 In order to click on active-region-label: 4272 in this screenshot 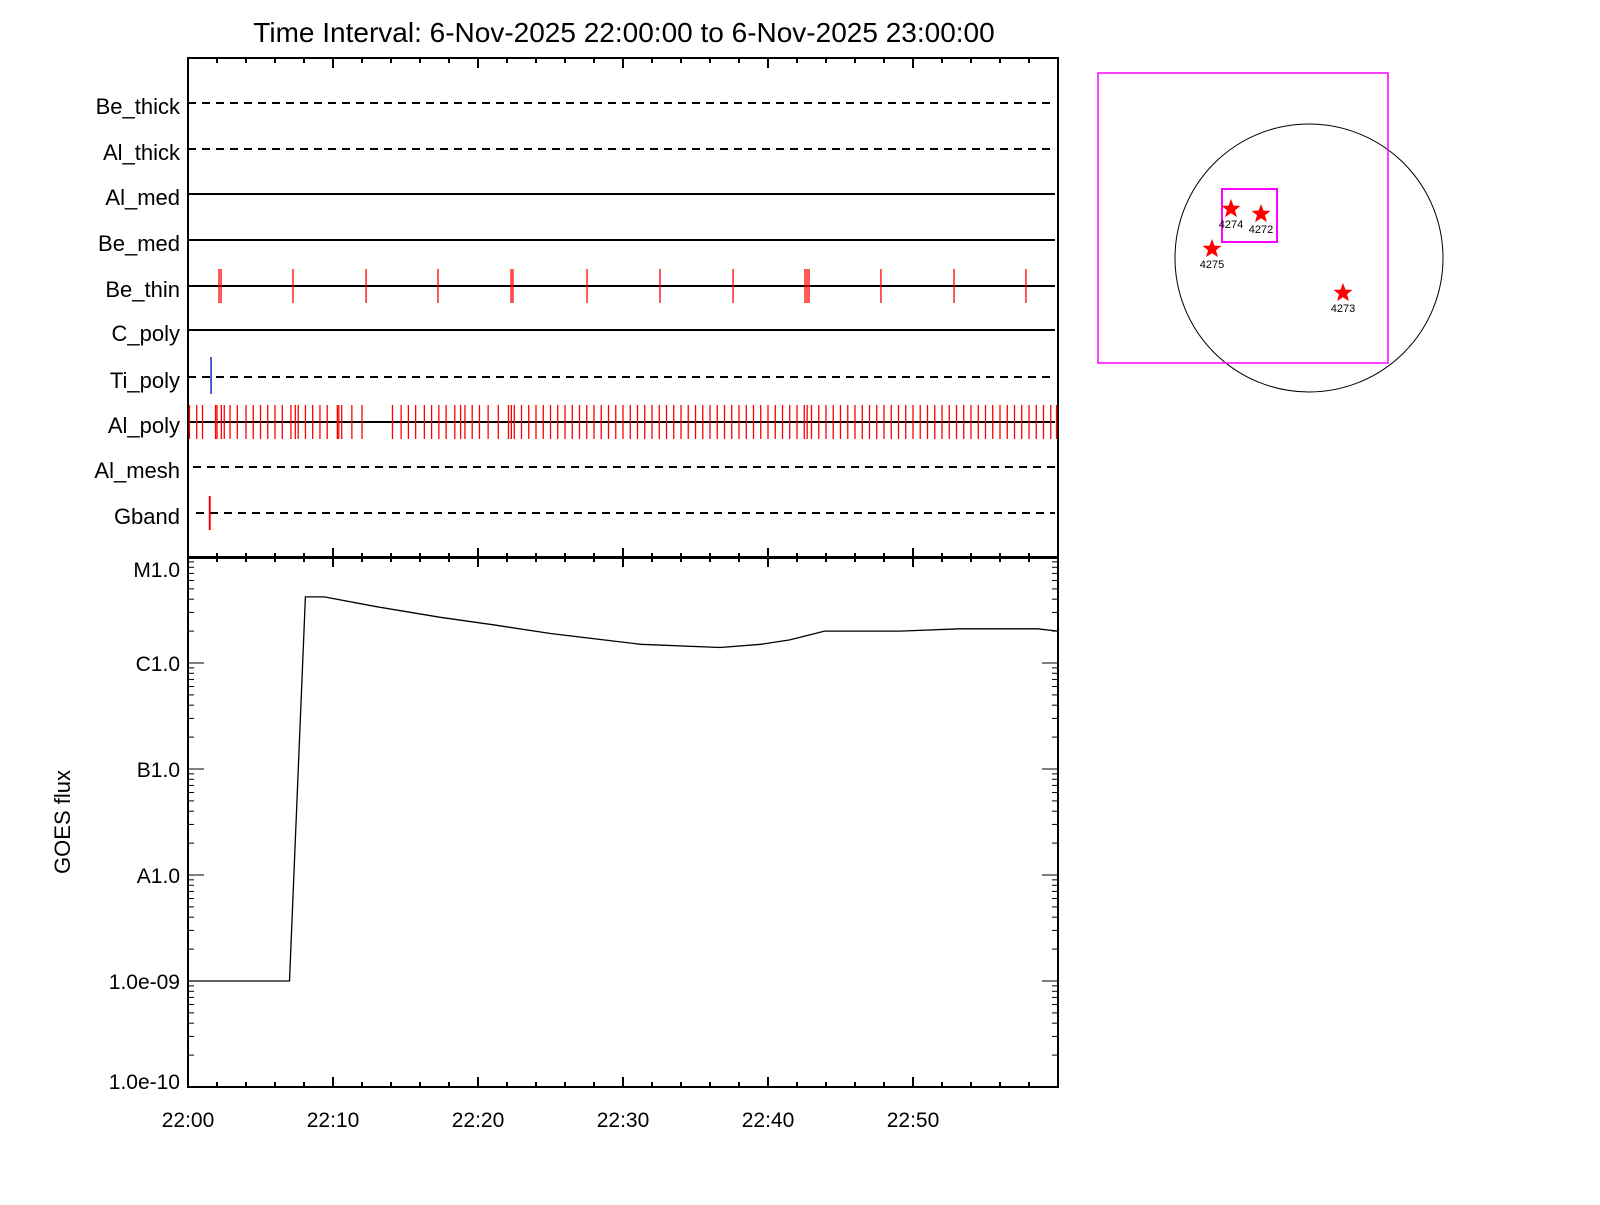, I will do `click(1261, 230)`.